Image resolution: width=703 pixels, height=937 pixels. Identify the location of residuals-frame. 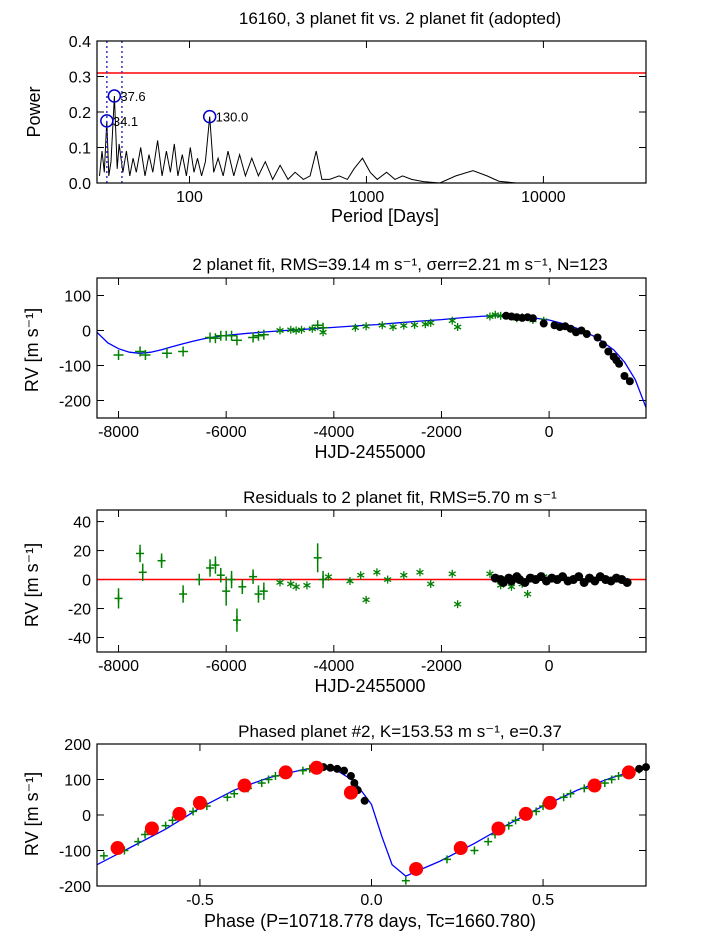
(371, 581).